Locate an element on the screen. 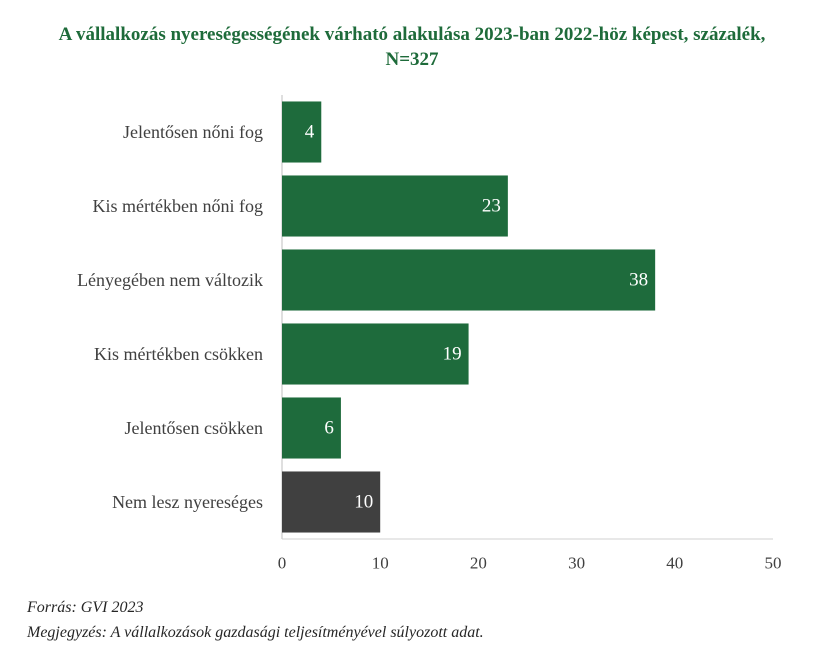 This screenshot has width=825, height=672. category-label-5: Jelentősen csökken is located at coordinates (194, 428).